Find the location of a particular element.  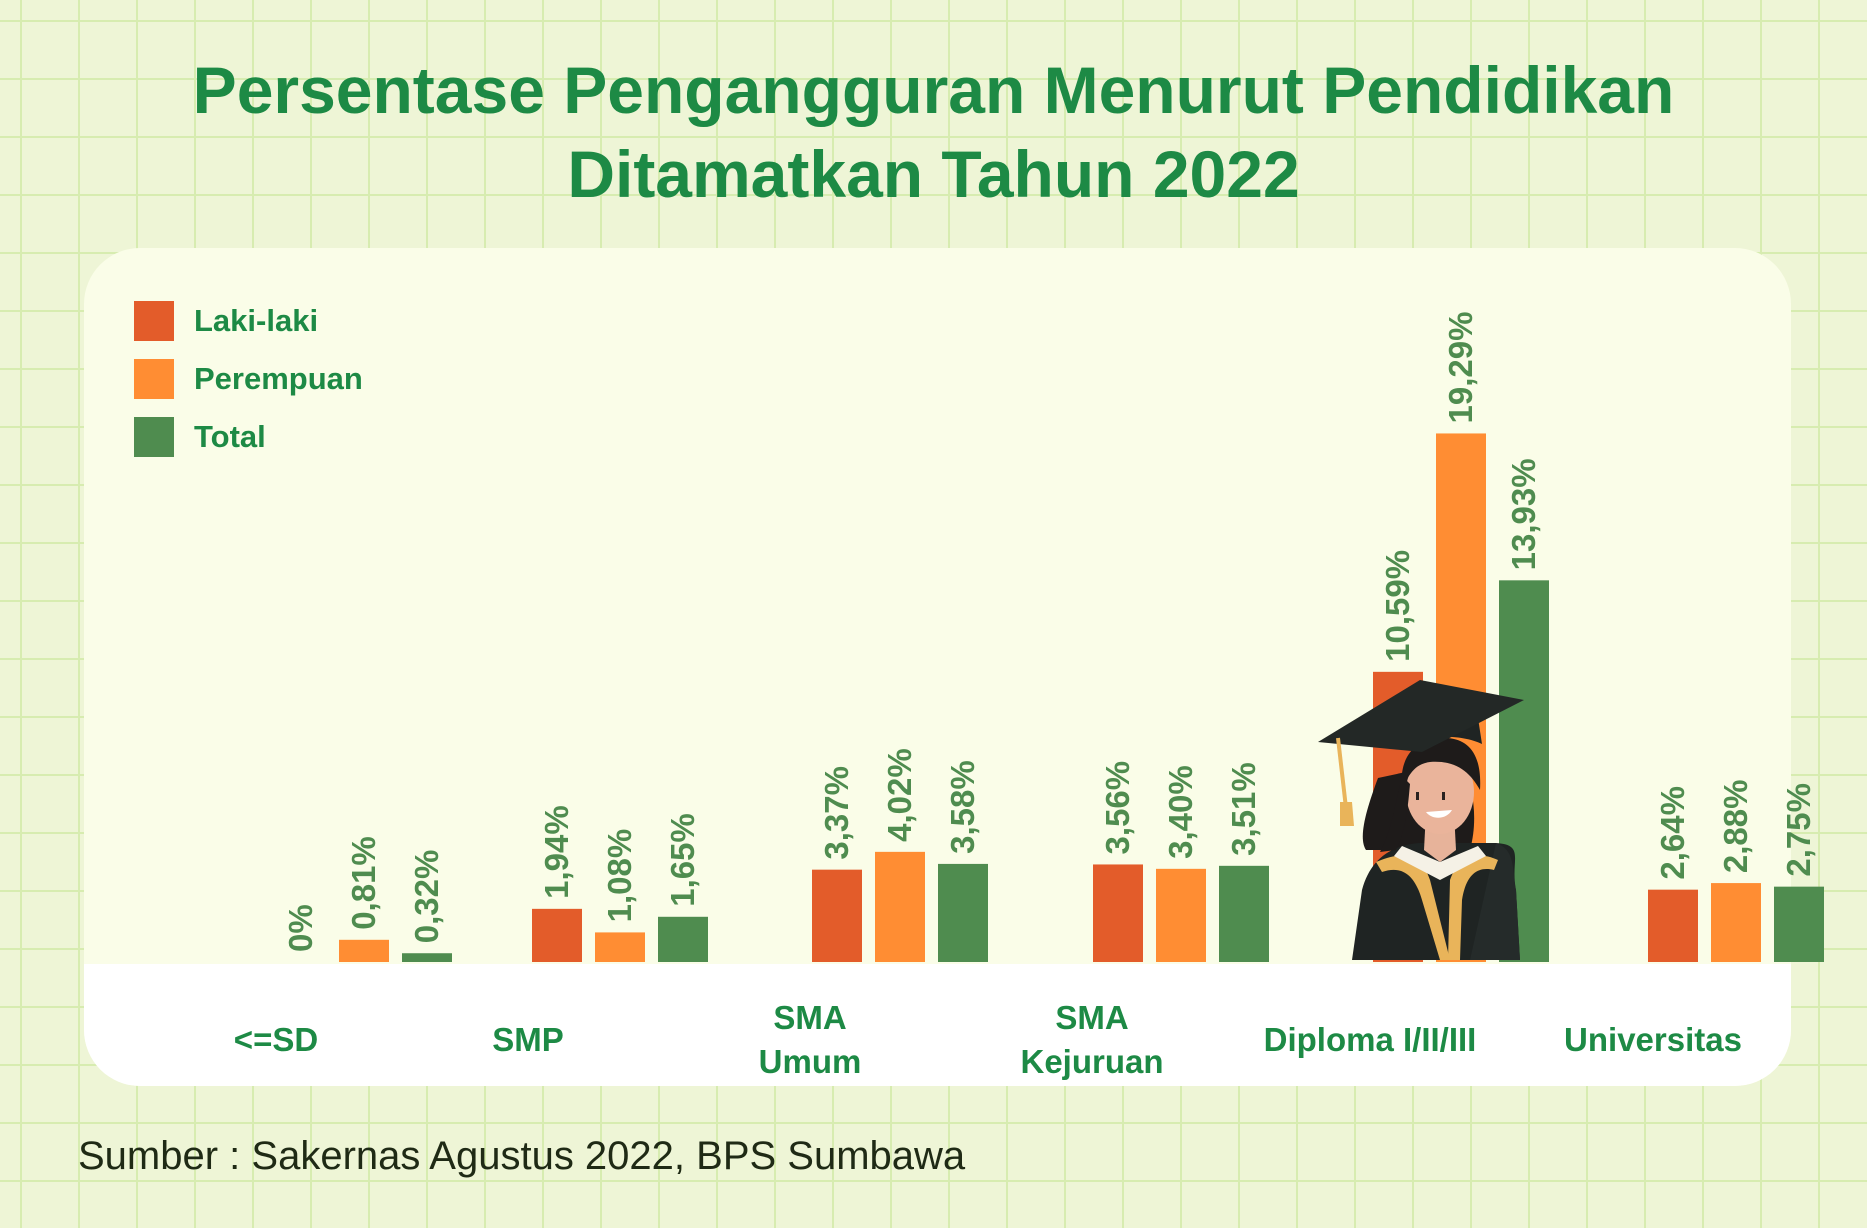

data-label-sma-kejuruan-laki-laki: 3,56% is located at coordinates (1117, 808).